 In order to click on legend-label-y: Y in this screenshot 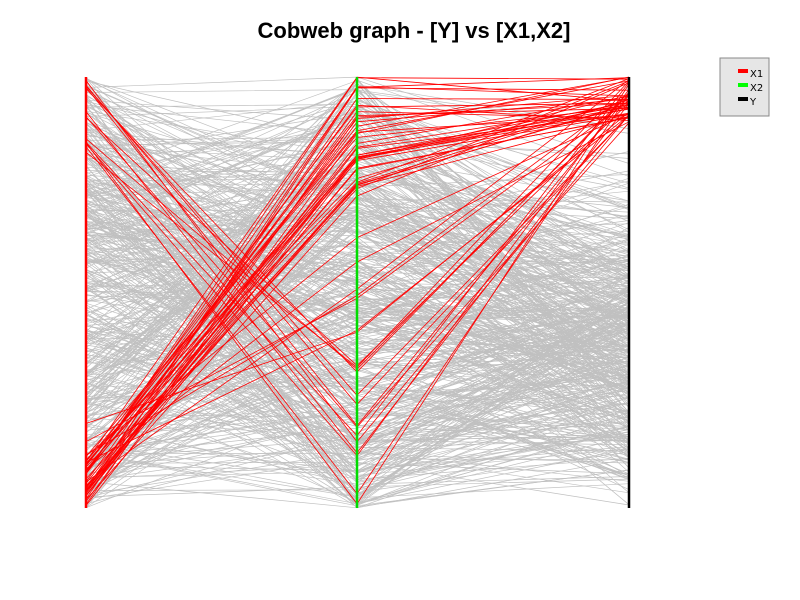, I will do `click(753, 102)`.